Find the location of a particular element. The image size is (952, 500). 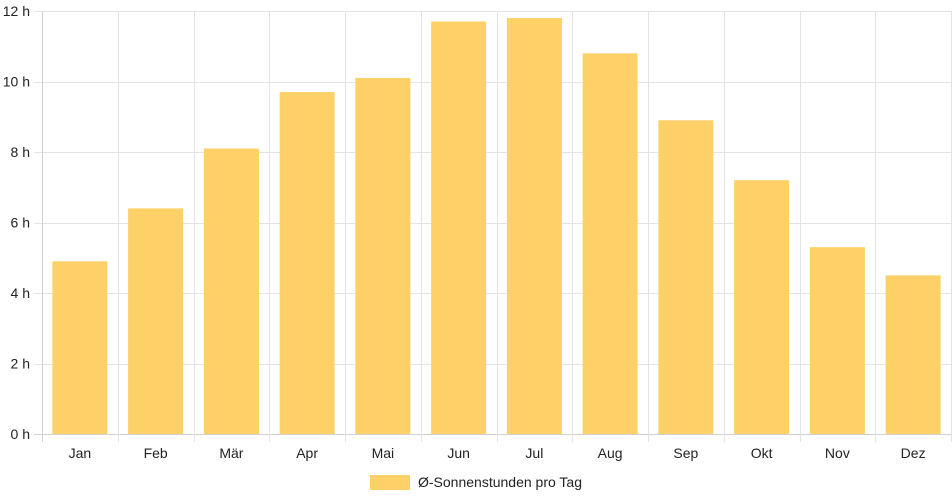

y-axis-ticks: 0 h 2 h 4 h 6 h 8 h 10 h 12 h is located at coordinates (16, 222).